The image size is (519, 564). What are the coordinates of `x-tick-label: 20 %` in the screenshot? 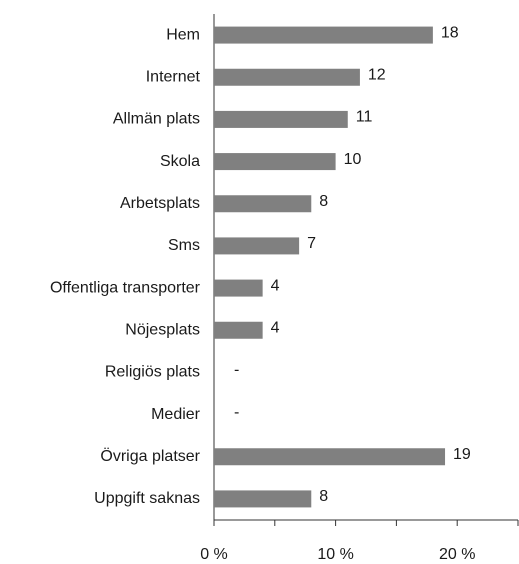 It's located at (457, 554).